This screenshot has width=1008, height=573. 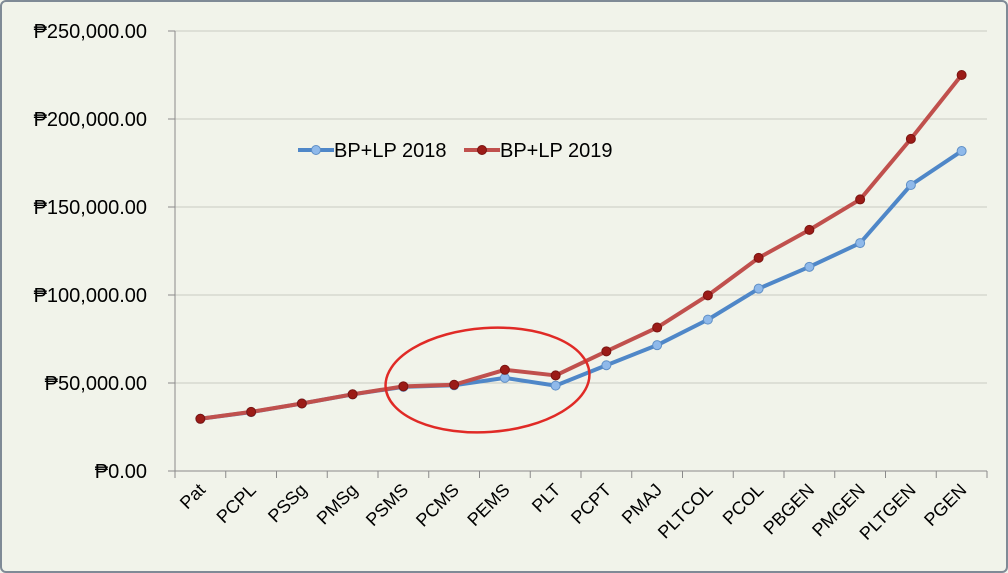 I want to click on x-tick-label: PCOL, so click(x=743, y=504).